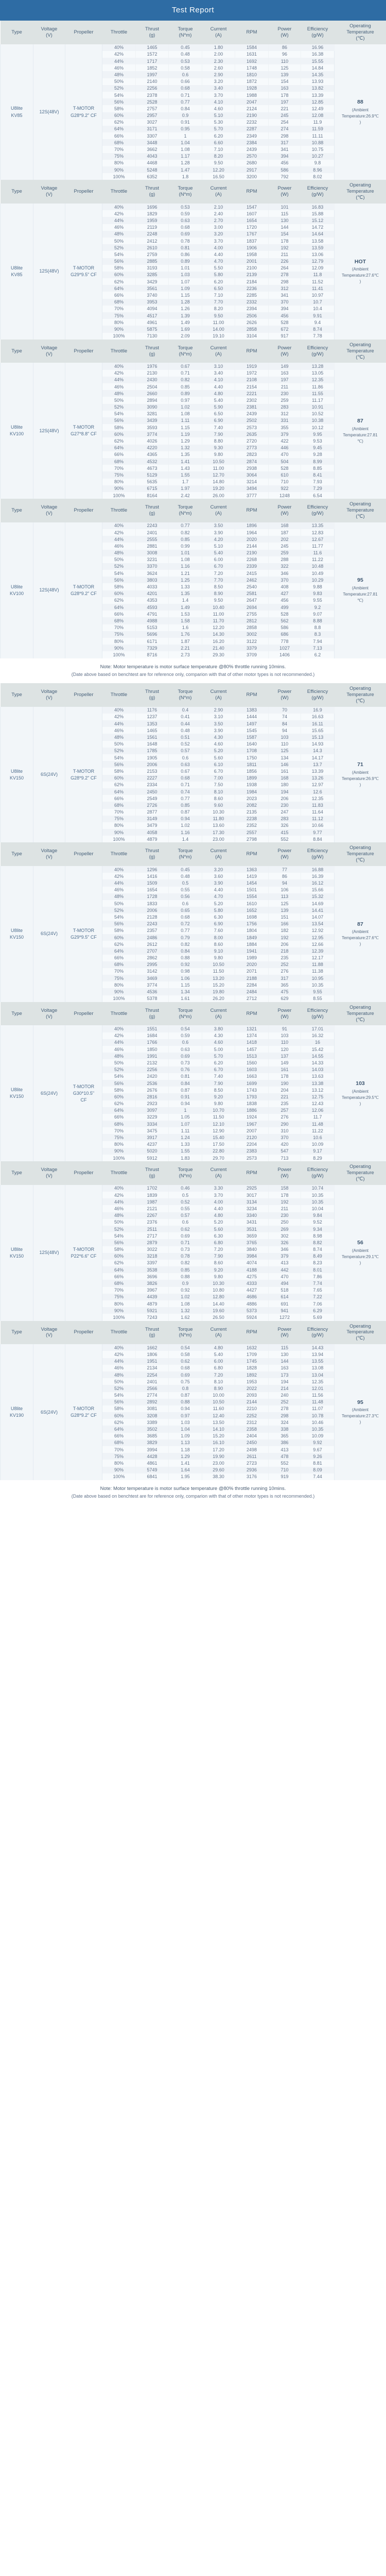 This screenshot has width=386, height=2576. What do you see at coordinates (252, 1124) in the screenshot?
I see `cell-rpm: 1967` at bounding box center [252, 1124].